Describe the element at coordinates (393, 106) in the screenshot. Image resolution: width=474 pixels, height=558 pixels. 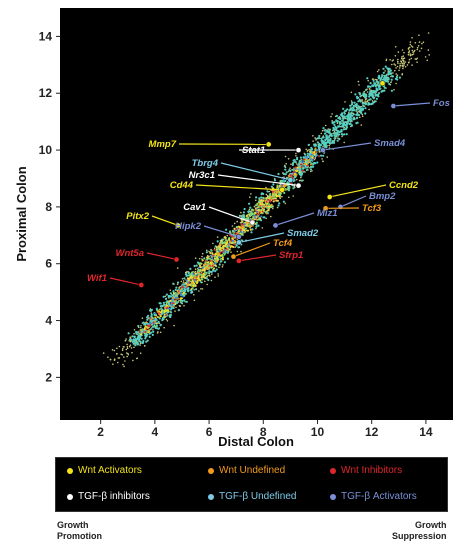
I see `gene-point-fos` at that location.